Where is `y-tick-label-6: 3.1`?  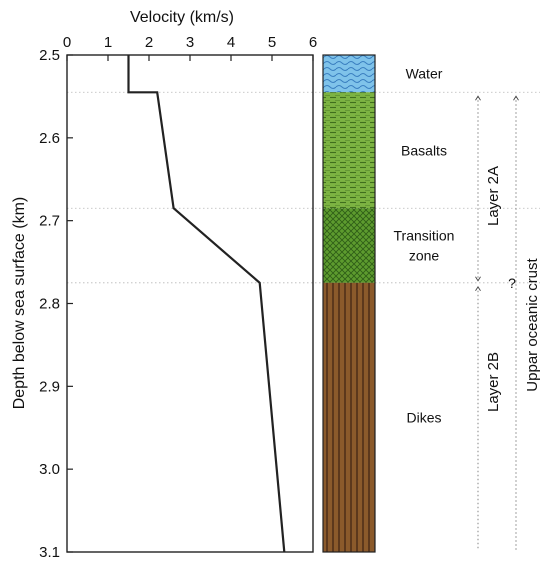 y-tick-label-6: 3.1 is located at coordinates (49, 552).